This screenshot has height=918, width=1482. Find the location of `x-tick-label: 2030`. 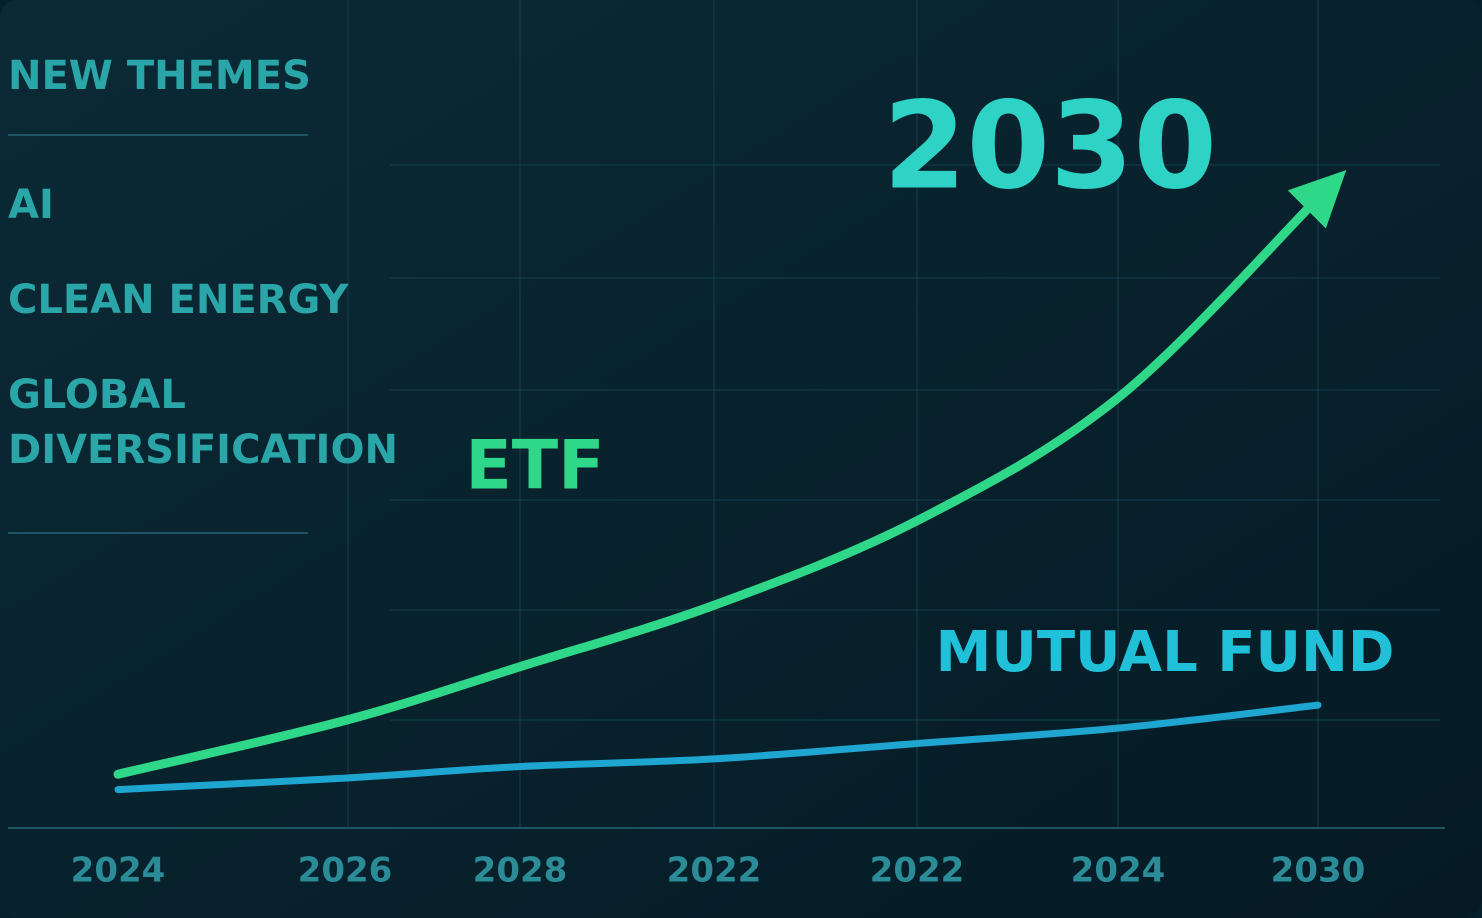

x-tick-label: 2030 is located at coordinates (1318, 871).